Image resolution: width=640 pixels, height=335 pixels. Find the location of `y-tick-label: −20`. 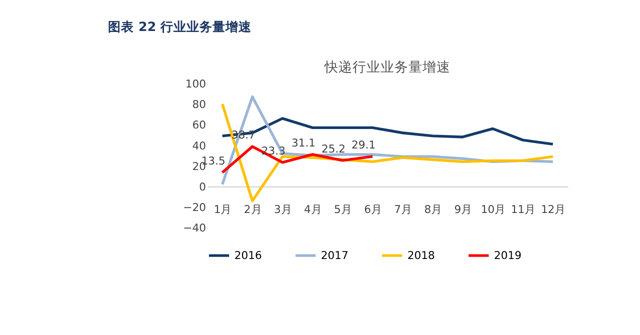

y-tick-label: −20 is located at coordinates (194, 207).